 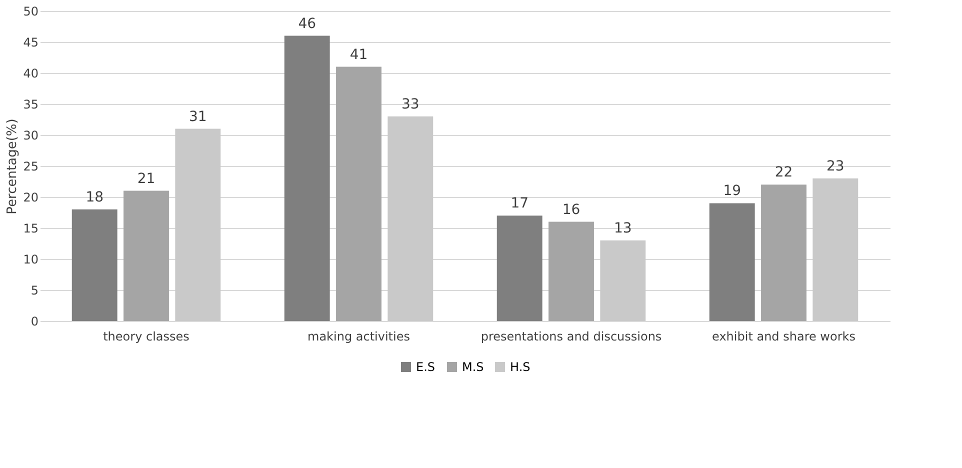 I want to click on y-tick-label: 10, so click(x=30, y=259).